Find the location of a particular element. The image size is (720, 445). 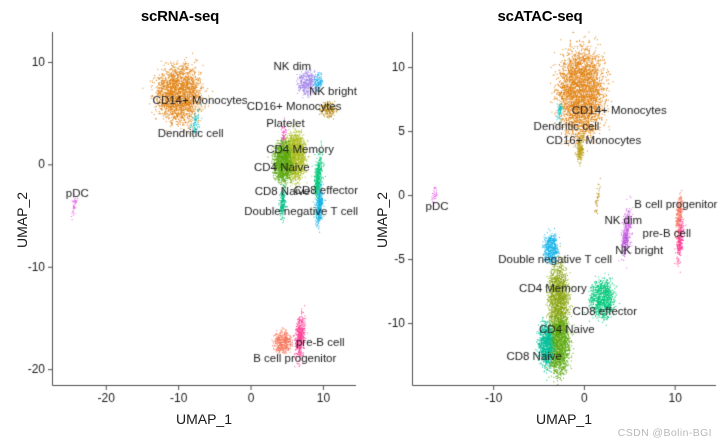

x-axis-title-left: UMAP_1 is located at coordinates (204, 419).